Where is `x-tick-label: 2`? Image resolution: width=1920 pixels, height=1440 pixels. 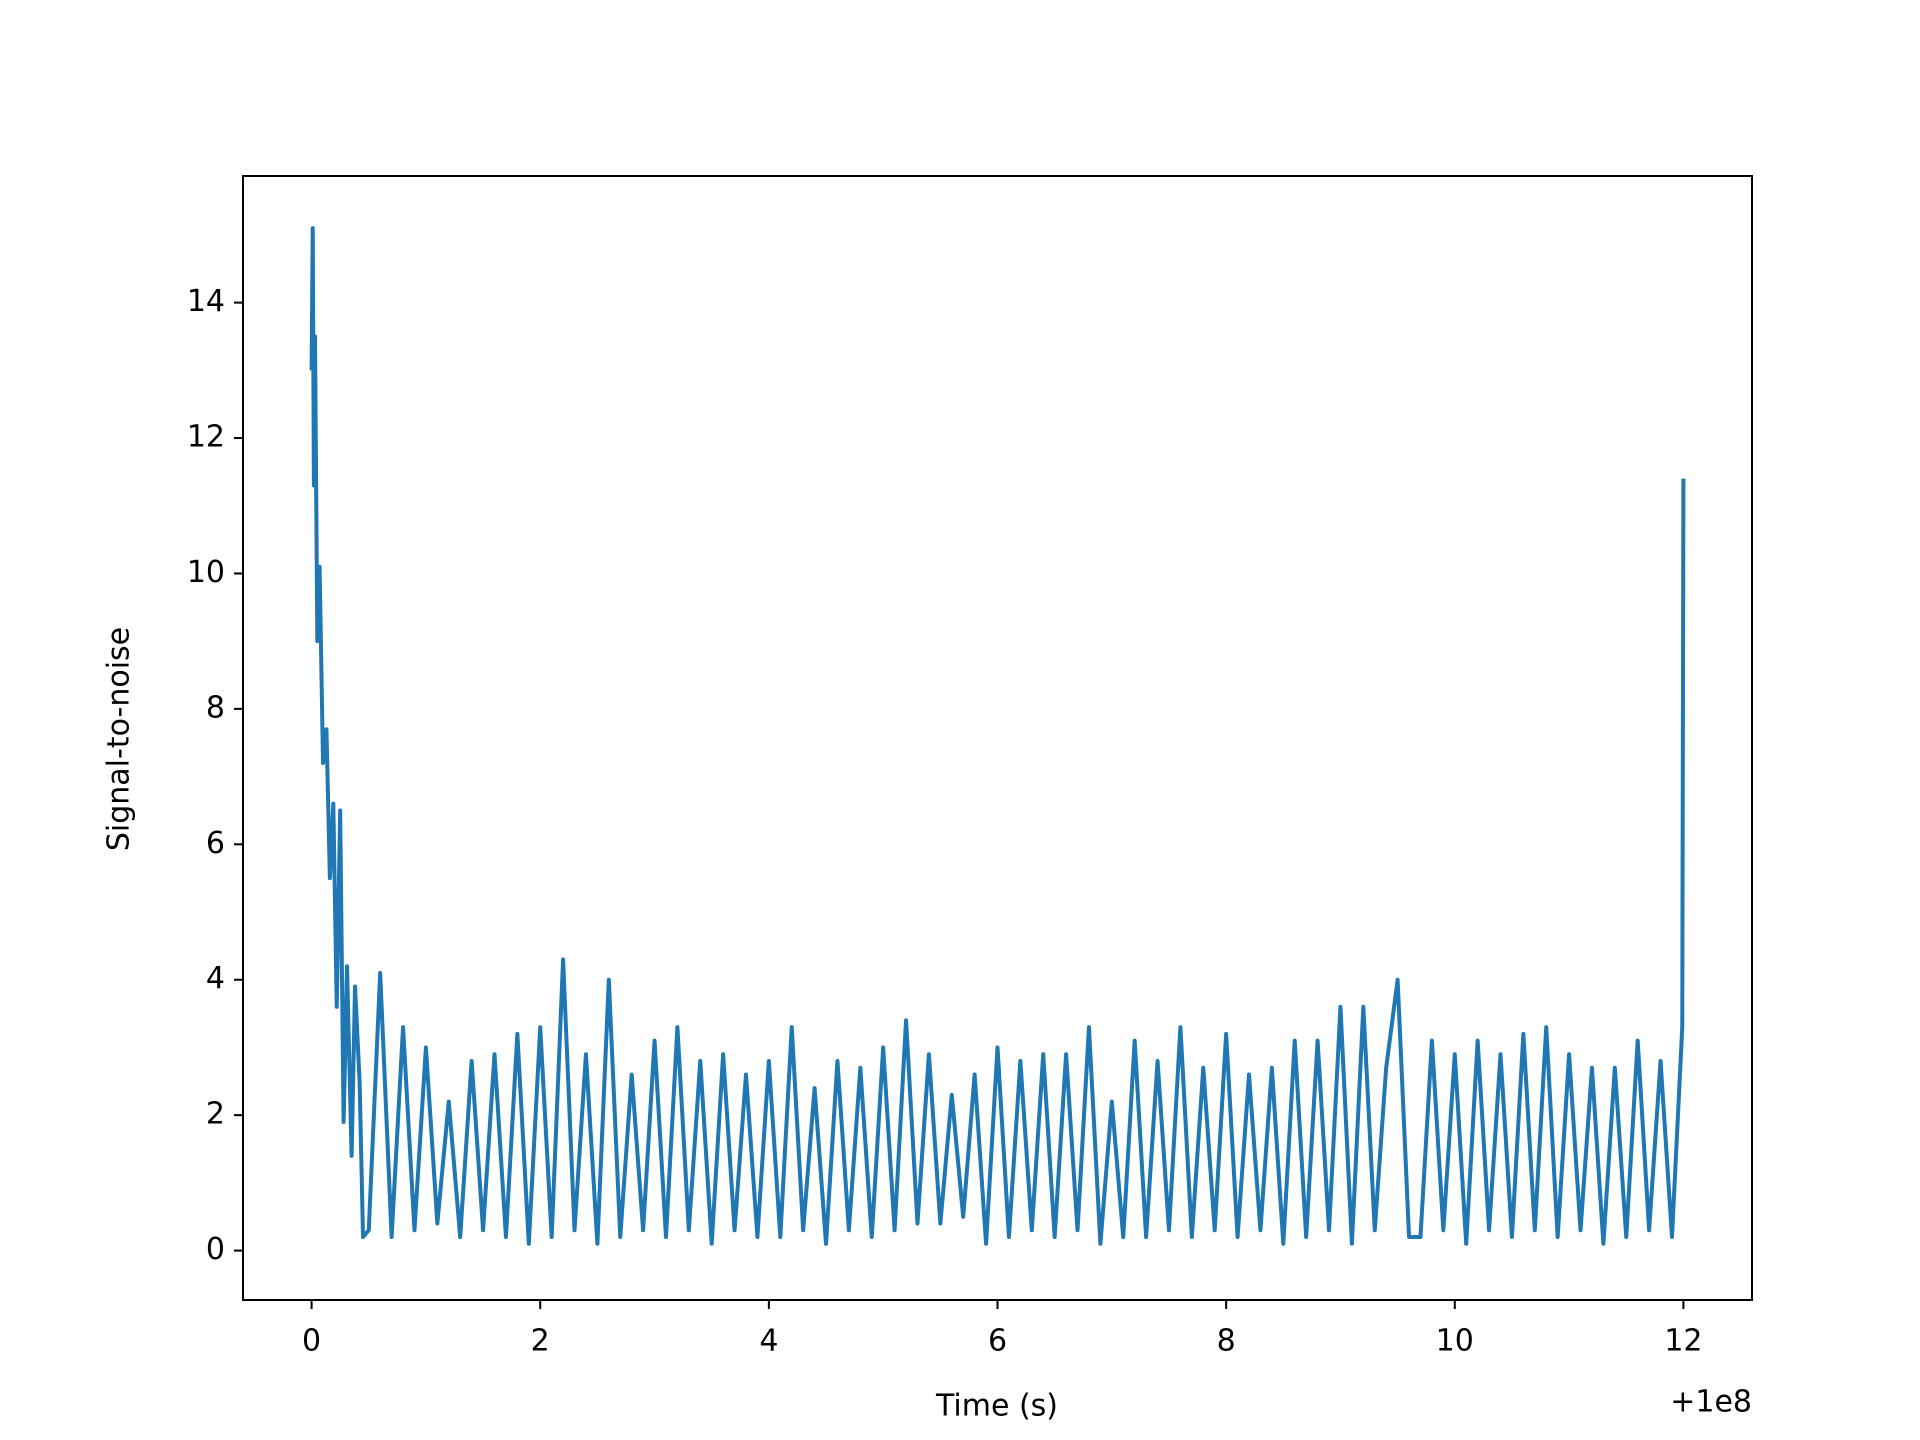 x-tick-label: 2 is located at coordinates (540, 1341).